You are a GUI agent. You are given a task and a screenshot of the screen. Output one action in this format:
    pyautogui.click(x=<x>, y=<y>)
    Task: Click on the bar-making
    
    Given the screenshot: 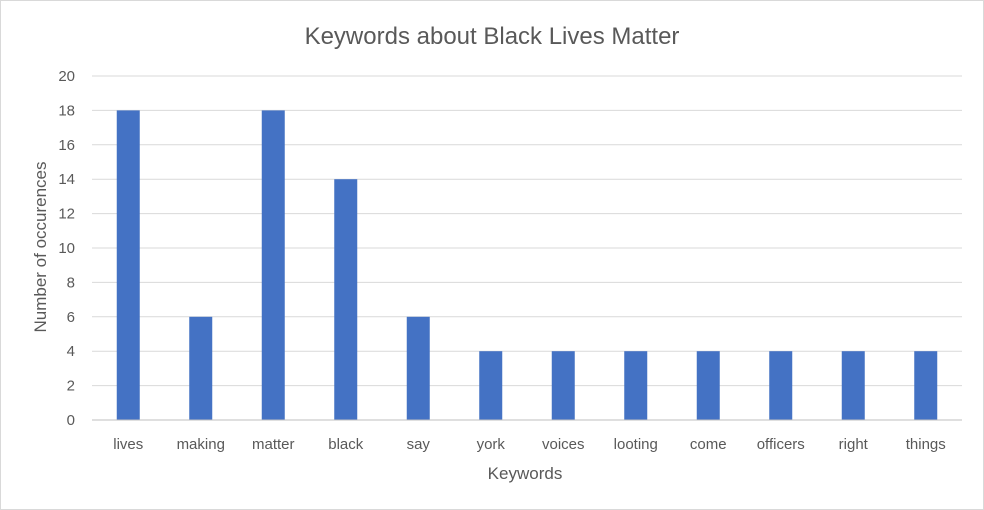 What is the action you would take?
    pyautogui.click(x=201, y=368)
    